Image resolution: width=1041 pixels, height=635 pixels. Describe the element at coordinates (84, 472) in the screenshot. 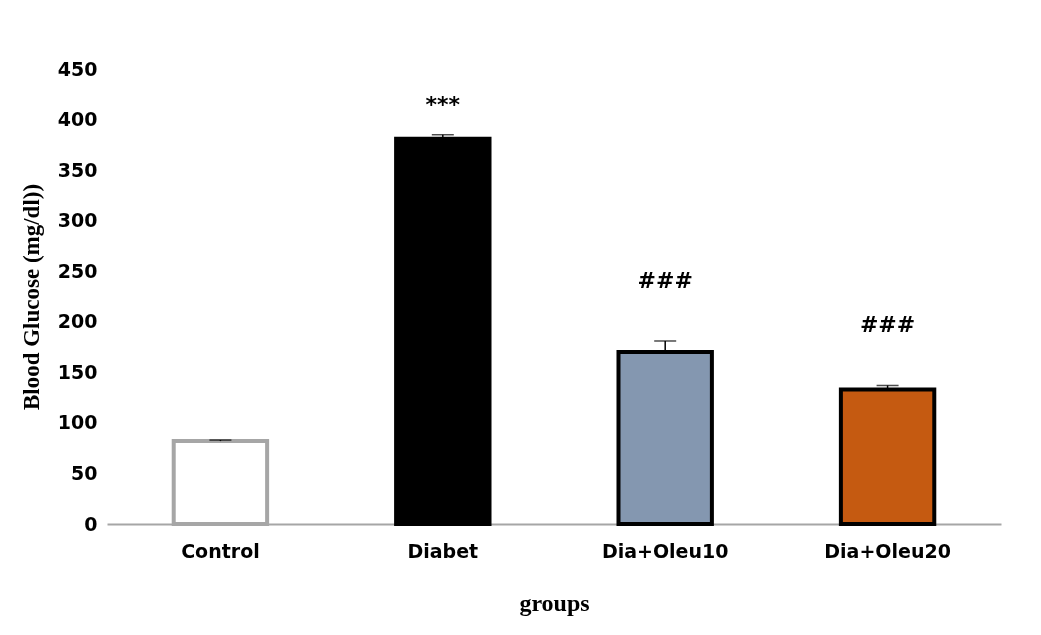

I see `y-tick-label: 50` at that location.